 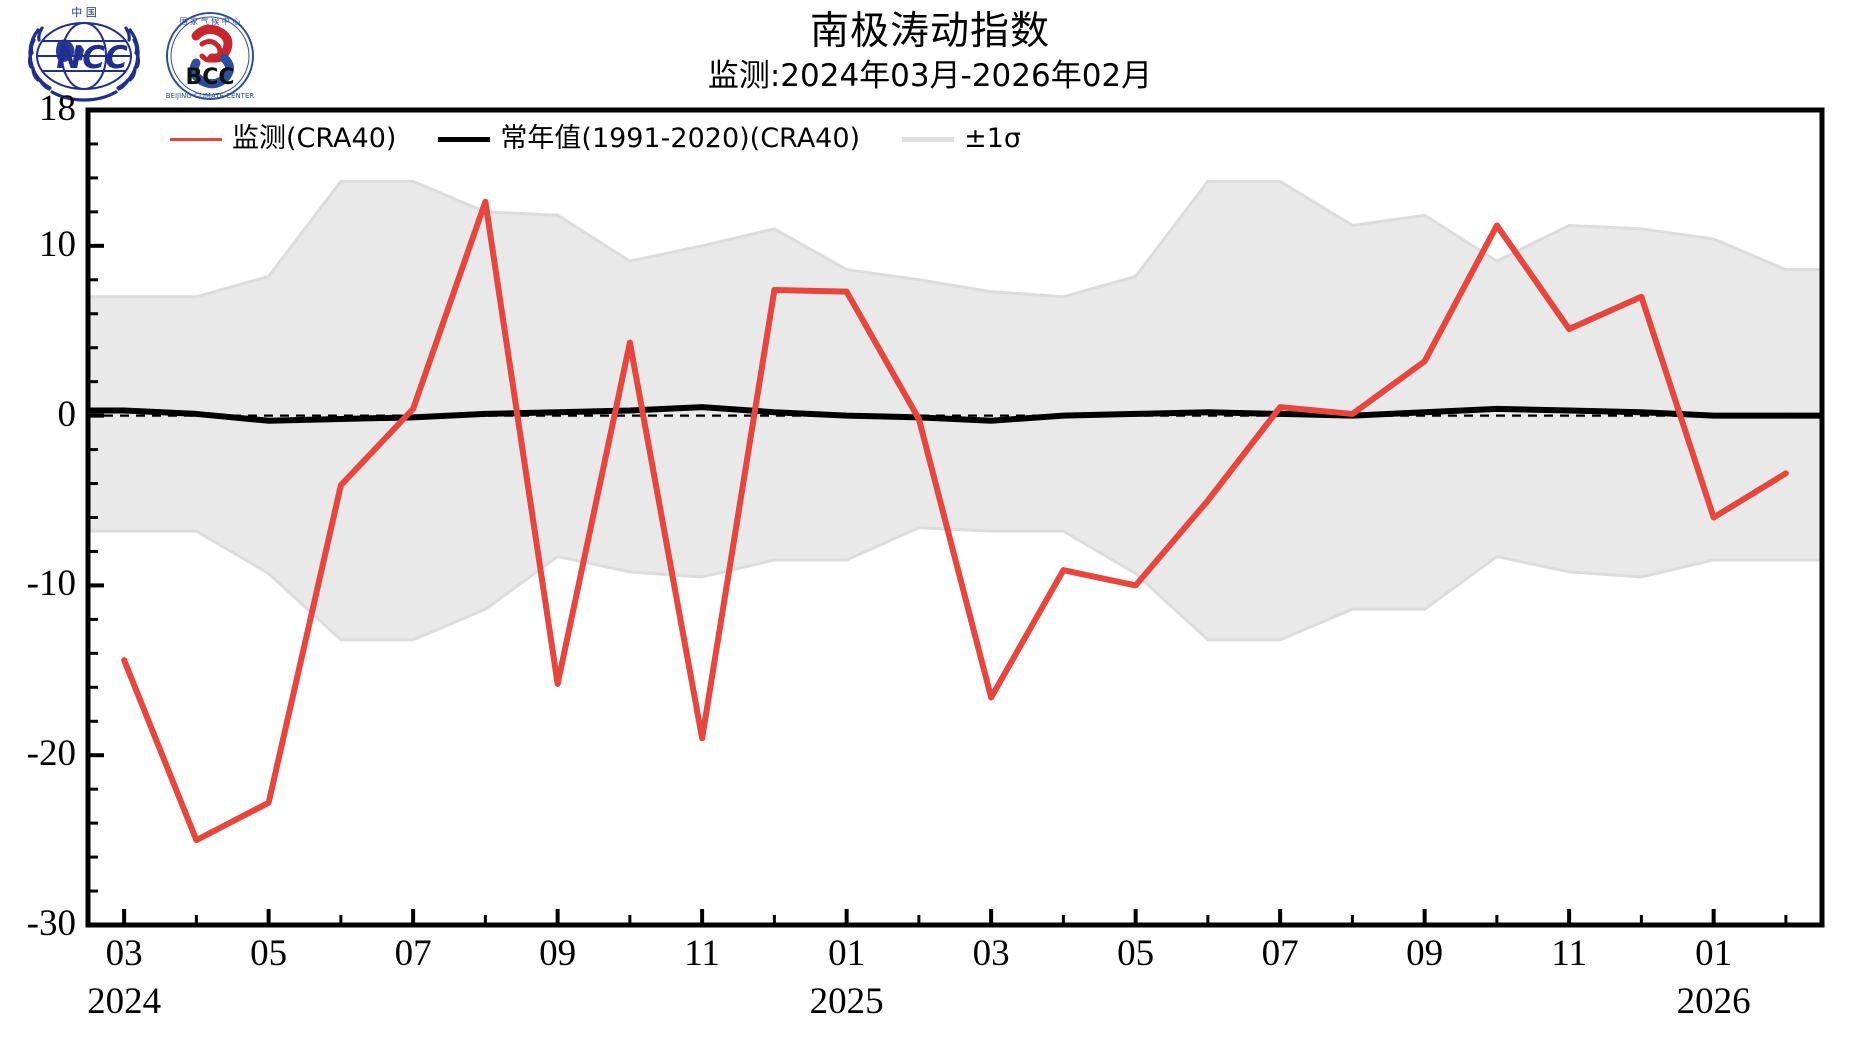 What do you see at coordinates (846, 1001) in the screenshot?
I see `x-axis-year-label: 2025` at bounding box center [846, 1001].